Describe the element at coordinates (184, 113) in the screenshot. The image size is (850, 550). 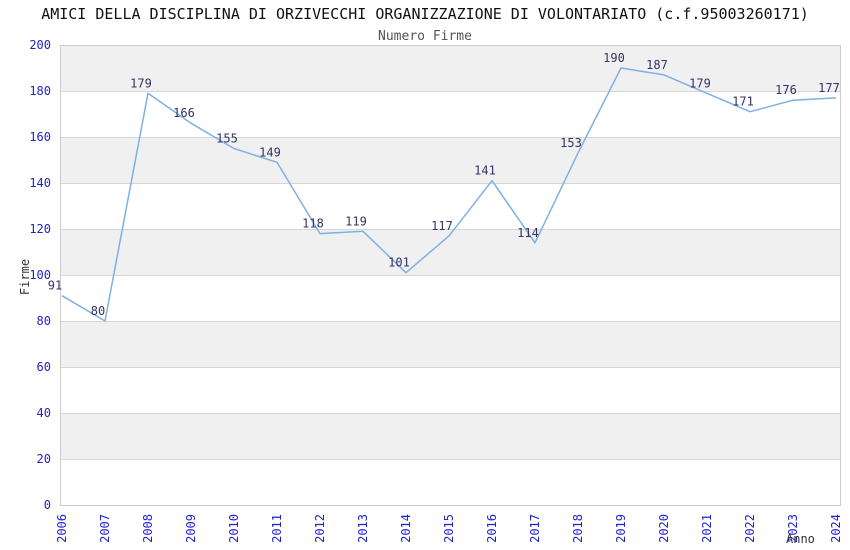
I see `data-label: 166` at that location.